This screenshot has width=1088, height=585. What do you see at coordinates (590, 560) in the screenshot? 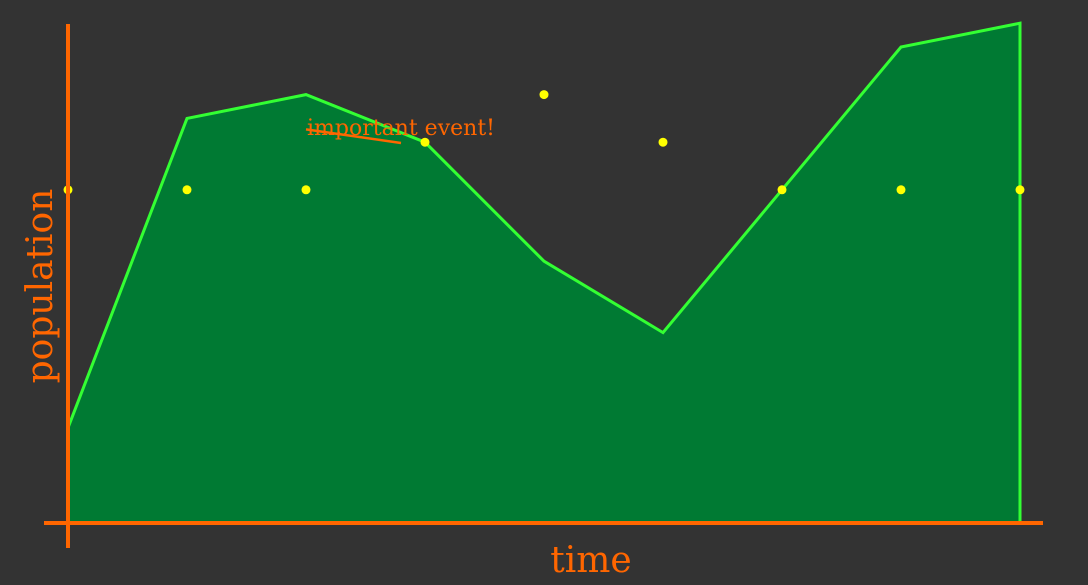
I see `x-axis-label: time` at bounding box center [590, 560].